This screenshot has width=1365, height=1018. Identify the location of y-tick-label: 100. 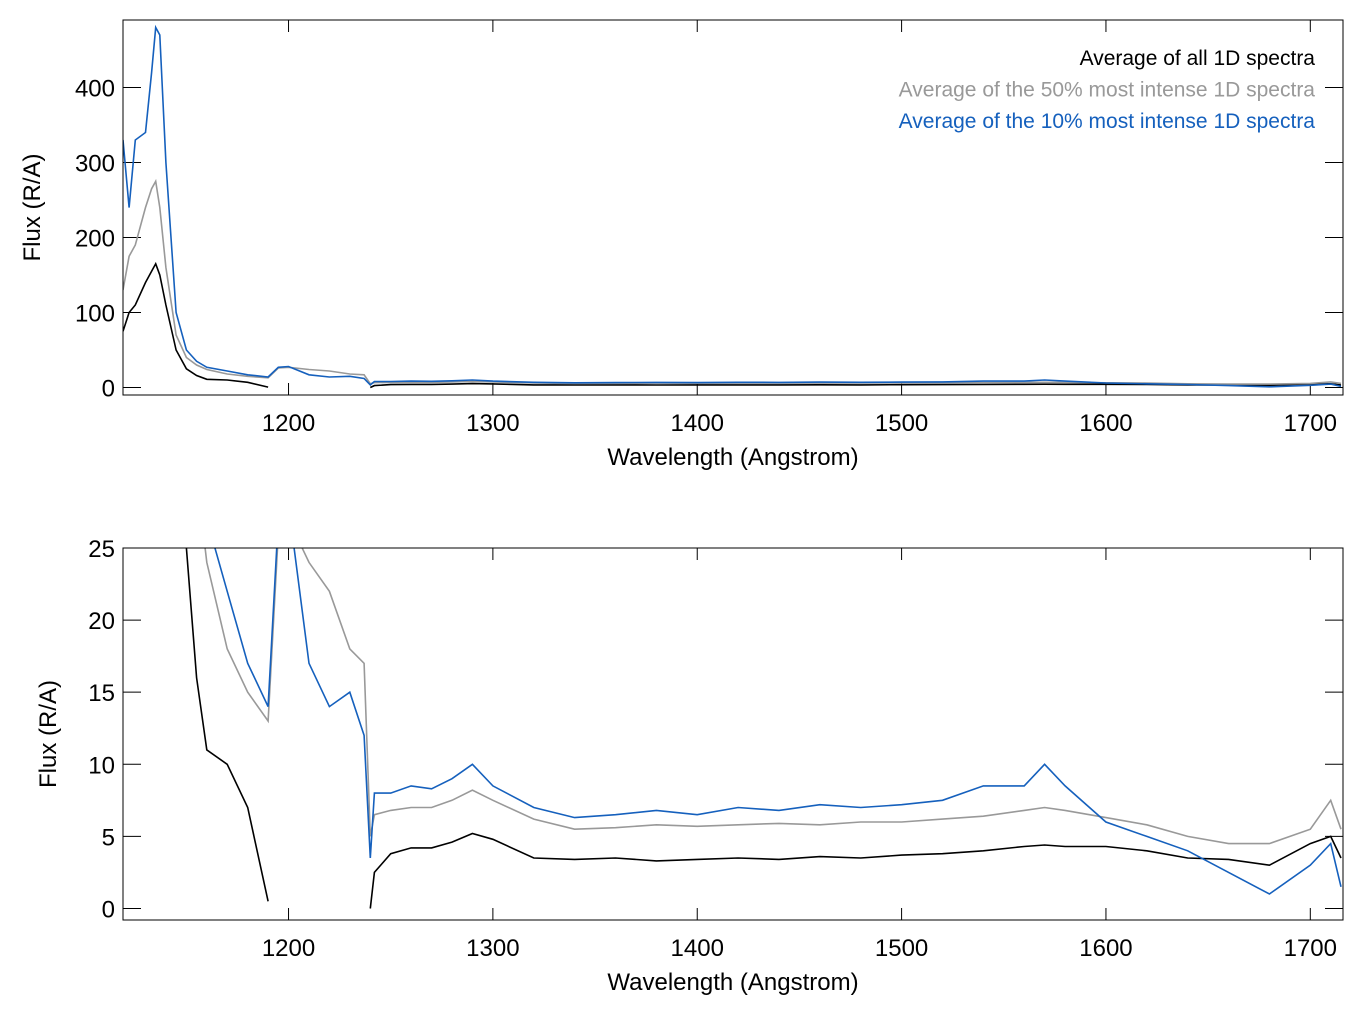
(95, 314).